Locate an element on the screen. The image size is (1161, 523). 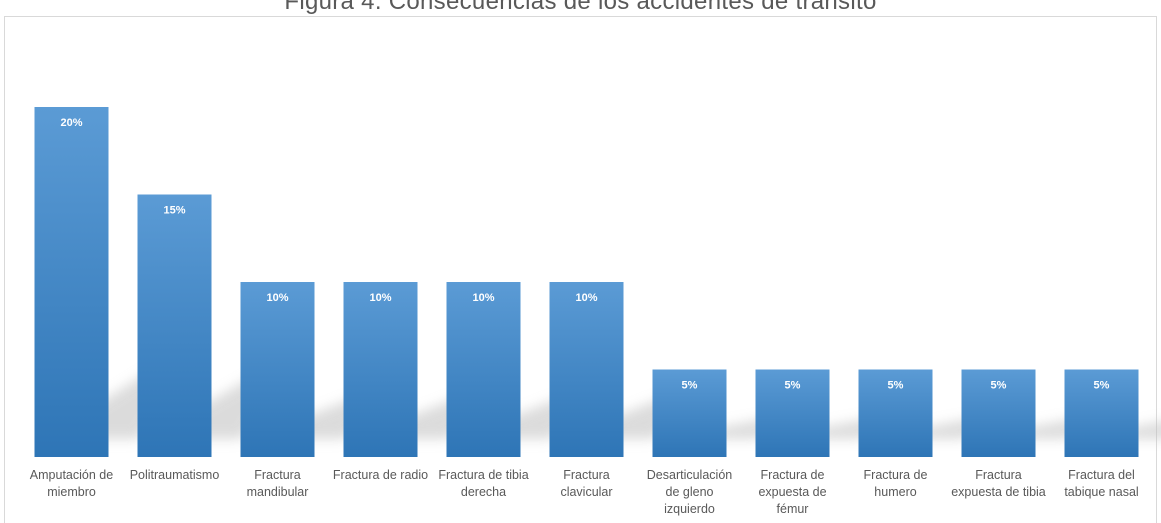
category-label: Politraumatismo is located at coordinates (175, 475).